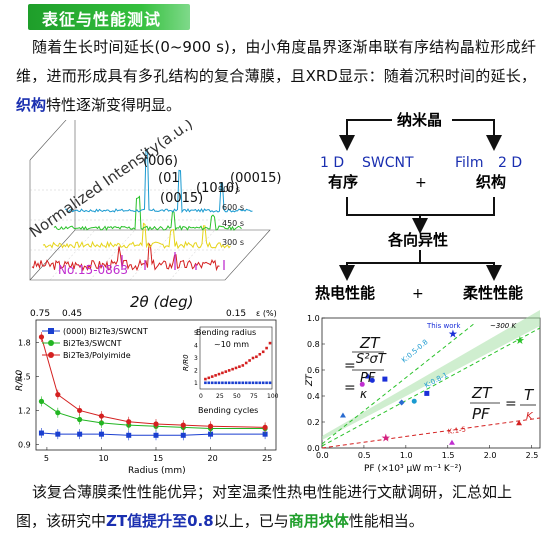  I want to click on conclusion-highlight-zt: ZT值提升至0.8, so click(160, 521).